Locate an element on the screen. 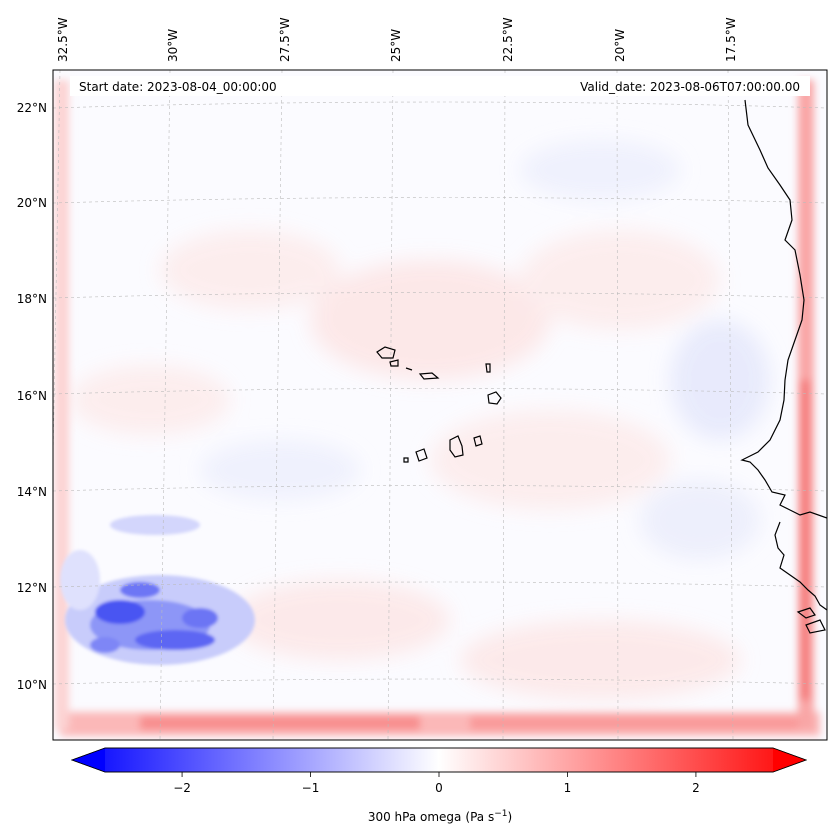 Image resolution: width=837 pixels, height=839 pixels. colorbar-label: 300 hPa omega (Pa s−1) is located at coordinates (440, 816).